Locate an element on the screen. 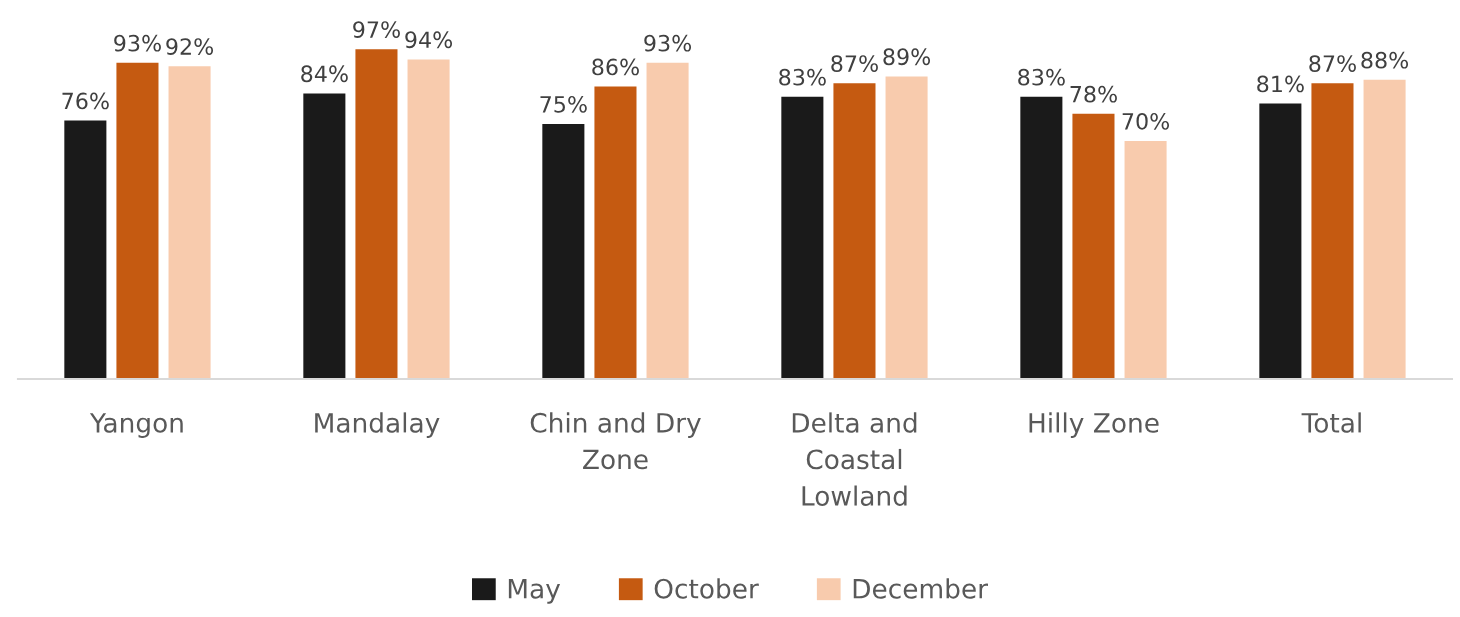  x-tick-label: Total is located at coordinates (1331, 422).